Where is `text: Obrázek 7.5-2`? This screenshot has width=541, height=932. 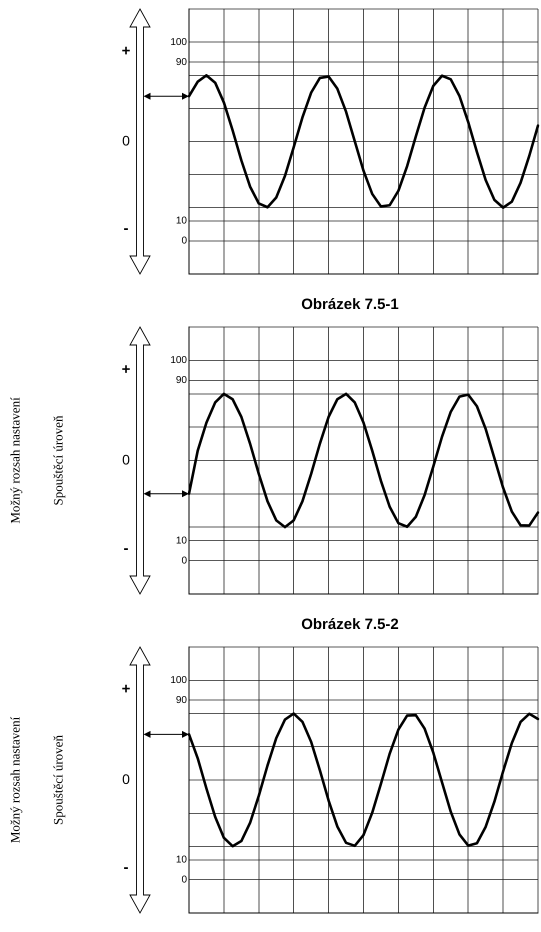 text: Obrázek 7.5-2 is located at coordinates (350, 625).